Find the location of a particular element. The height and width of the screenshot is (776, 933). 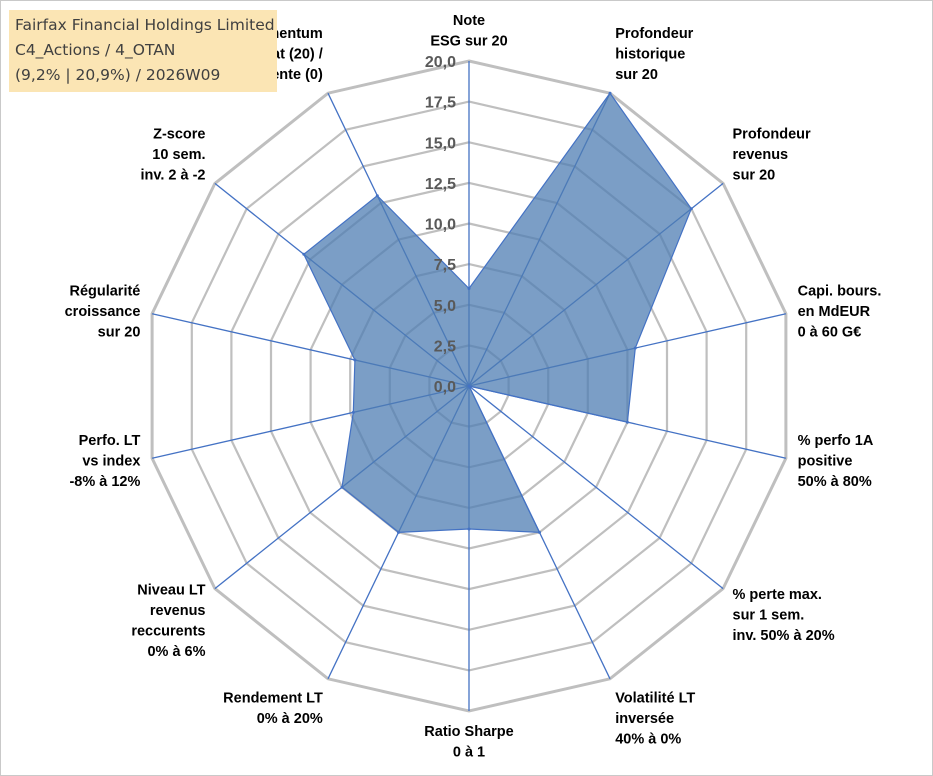

company-name: Fairfax Financial Holdings Limited is located at coordinates (145, 25).